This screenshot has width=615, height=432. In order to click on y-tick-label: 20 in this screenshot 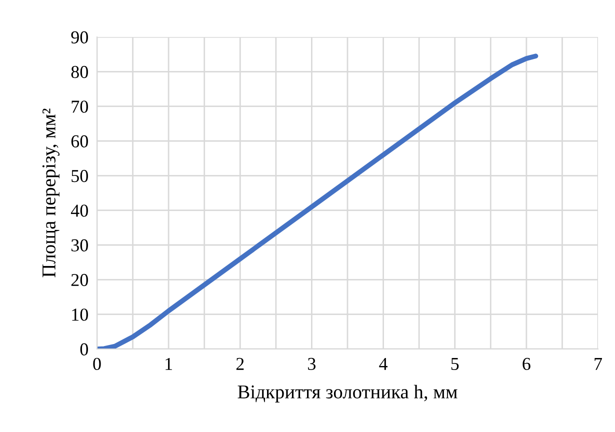, I will do `click(79, 280)`.